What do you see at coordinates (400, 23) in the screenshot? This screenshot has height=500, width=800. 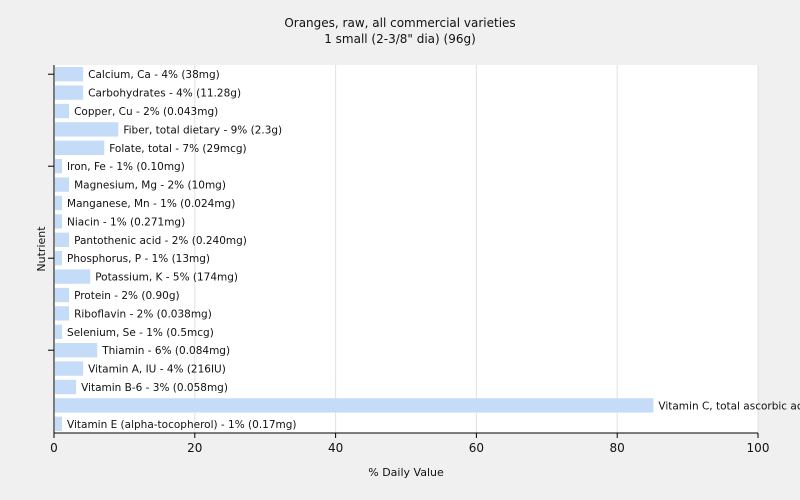 I see `chart-title: Oranges, raw, all commercial varieties` at bounding box center [400, 23].